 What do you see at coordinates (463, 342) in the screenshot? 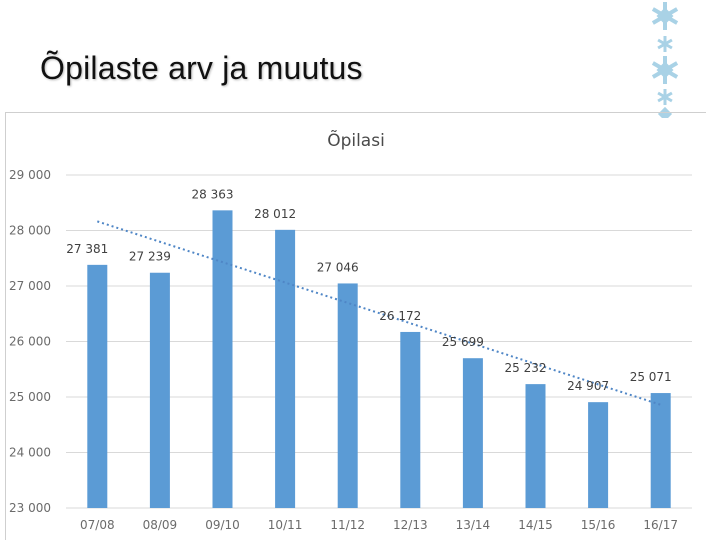
I see `data-label: 25 699` at bounding box center [463, 342].